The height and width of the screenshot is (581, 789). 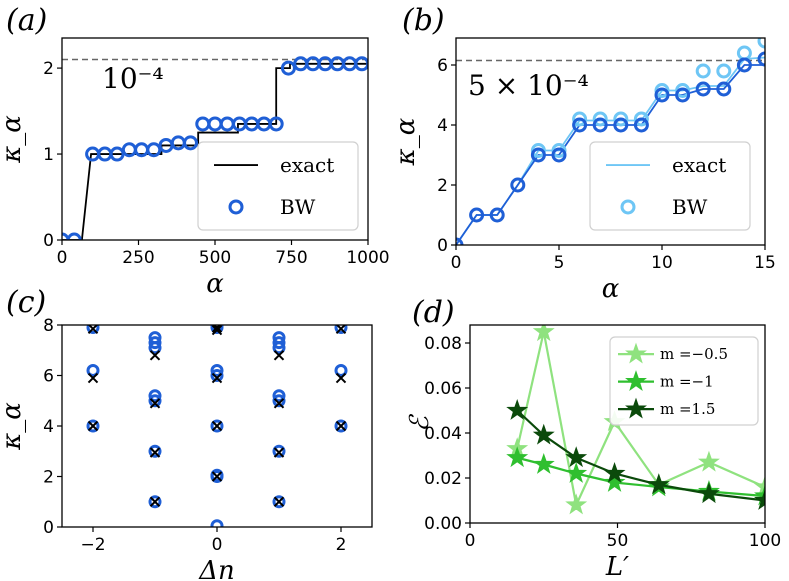 I want to click on axes-frame, so click(x=610, y=141).